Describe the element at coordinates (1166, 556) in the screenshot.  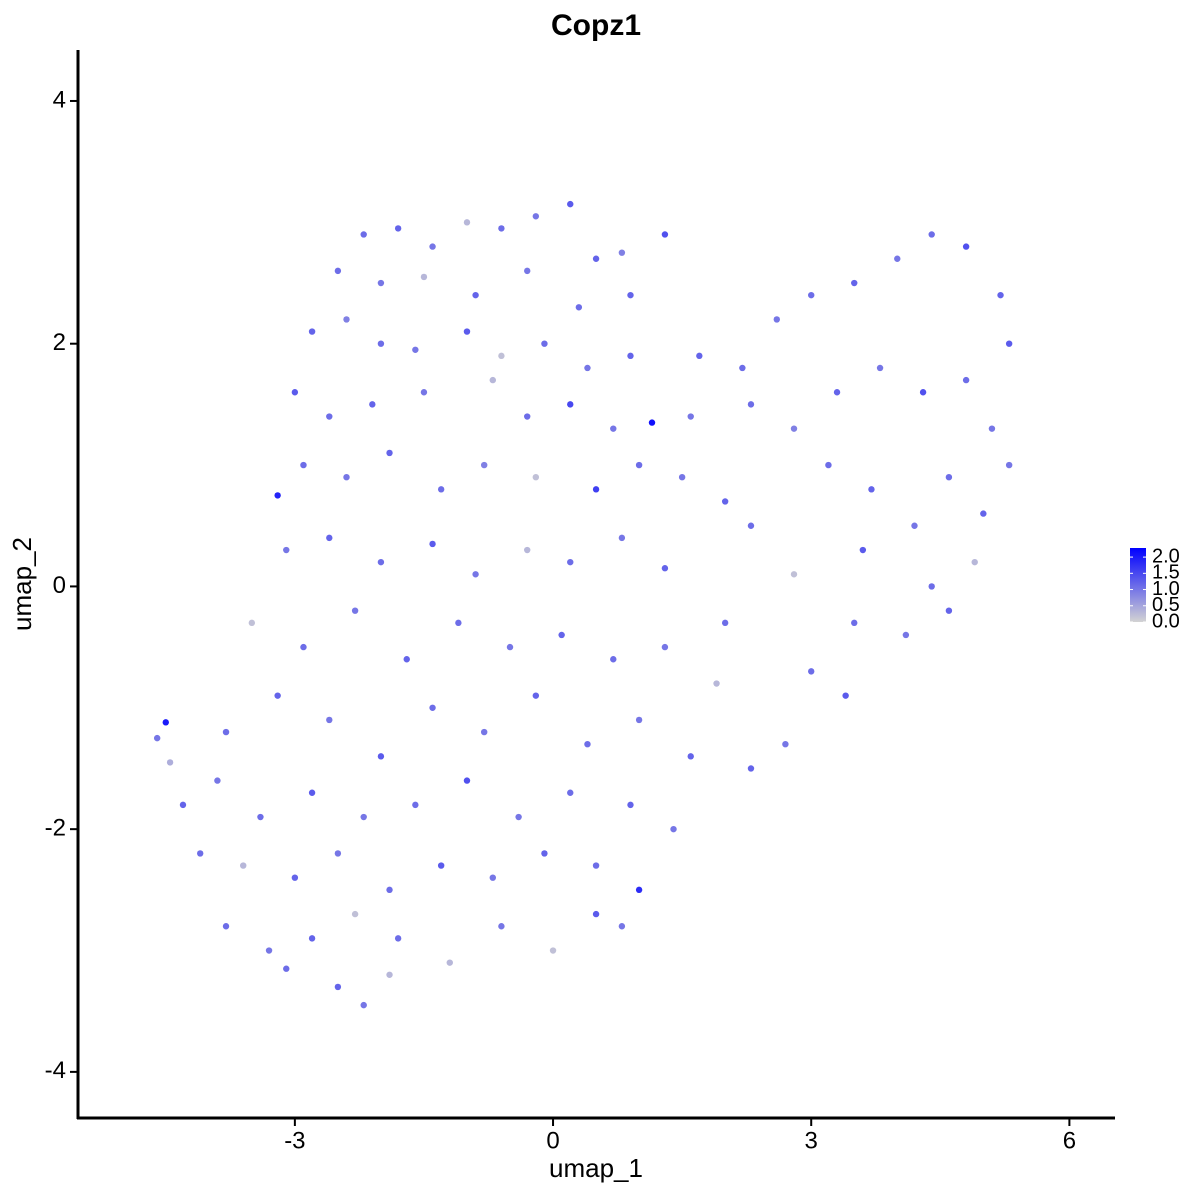
I see `colorbar-tick-label: 2.0` at that location.